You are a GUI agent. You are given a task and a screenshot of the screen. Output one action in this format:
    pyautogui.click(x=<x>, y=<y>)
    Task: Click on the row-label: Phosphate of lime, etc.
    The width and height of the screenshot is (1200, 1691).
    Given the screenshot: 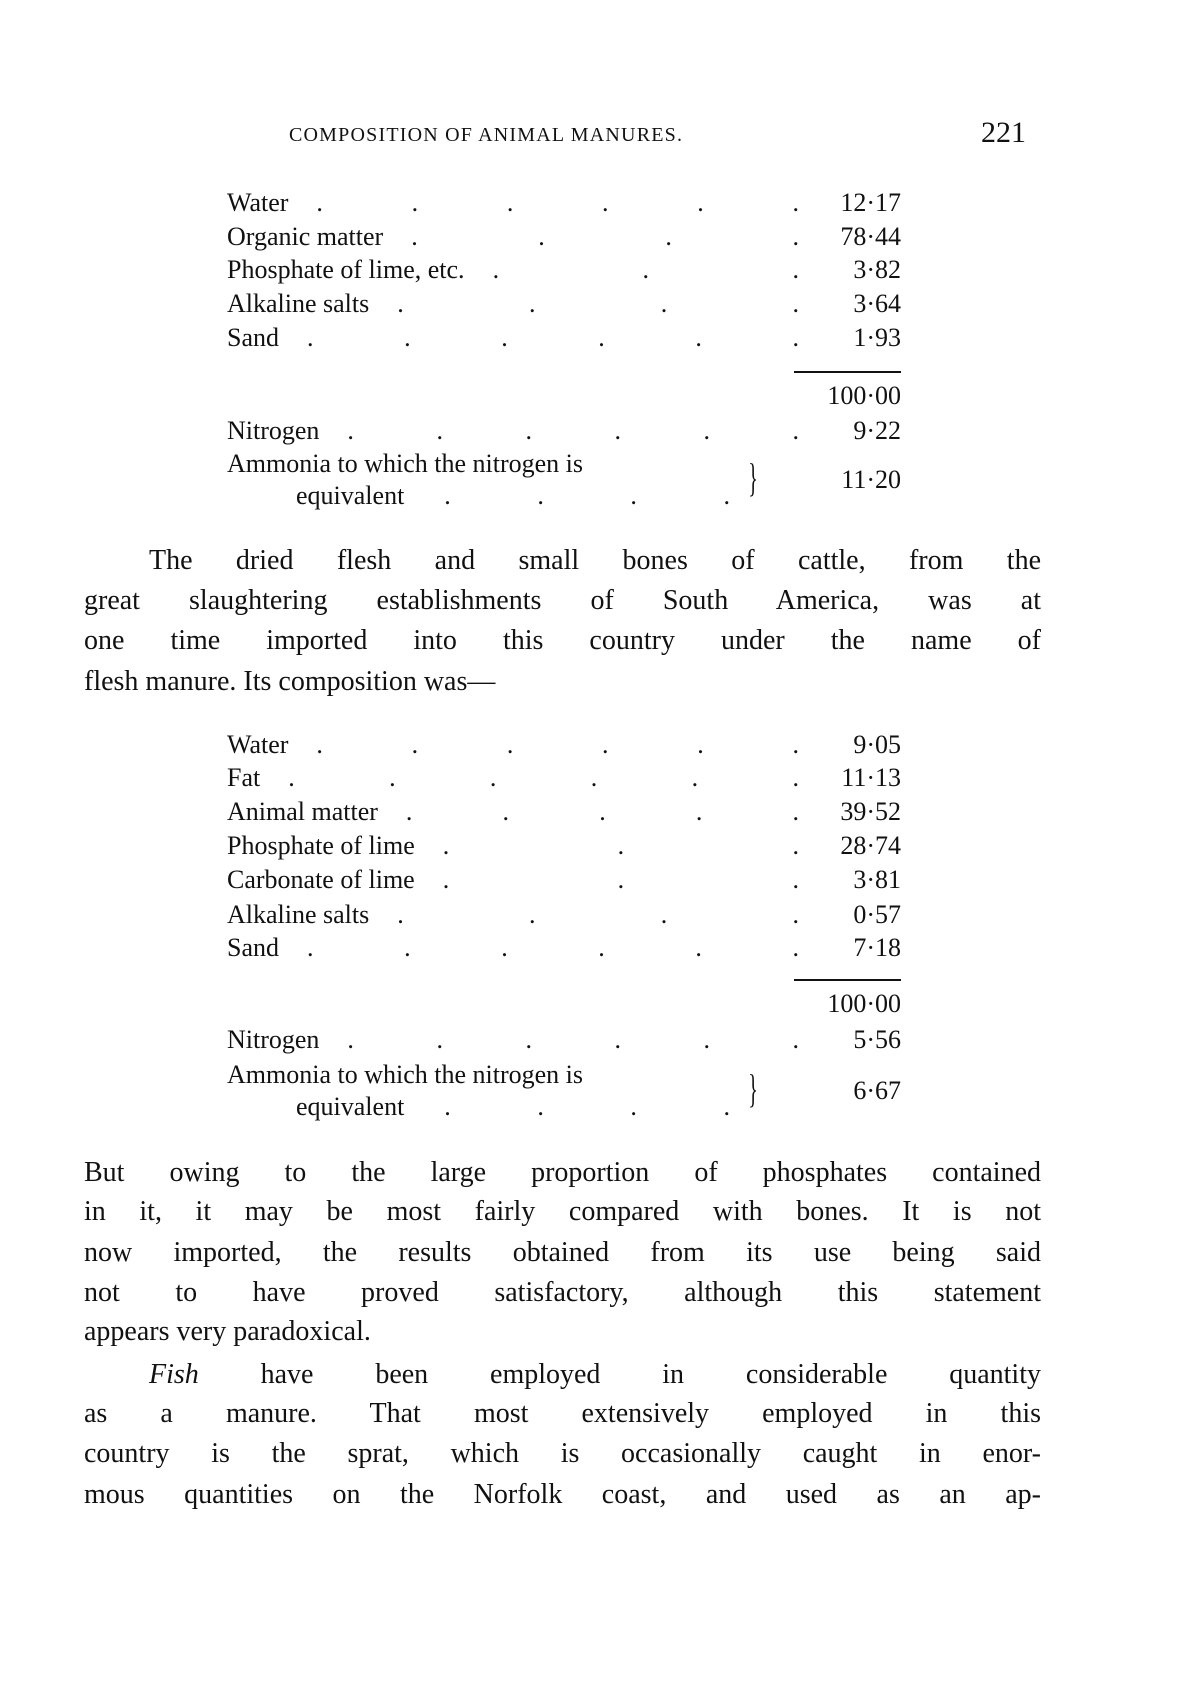 What is the action you would take?
    pyautogui.click(x=346, y=269)
    